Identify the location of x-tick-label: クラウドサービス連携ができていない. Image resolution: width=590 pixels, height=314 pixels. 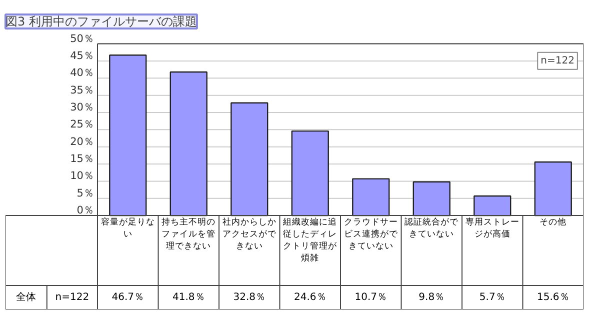
(371, 234).